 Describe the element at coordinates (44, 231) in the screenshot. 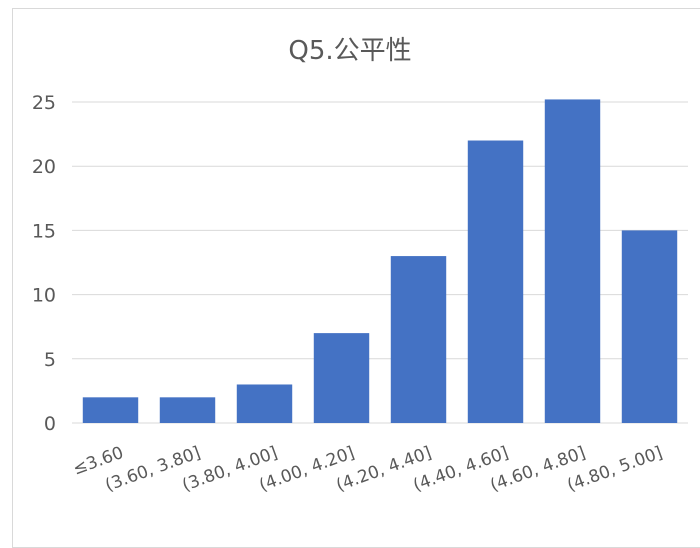

I see `y-tick-label: 15` at that location.